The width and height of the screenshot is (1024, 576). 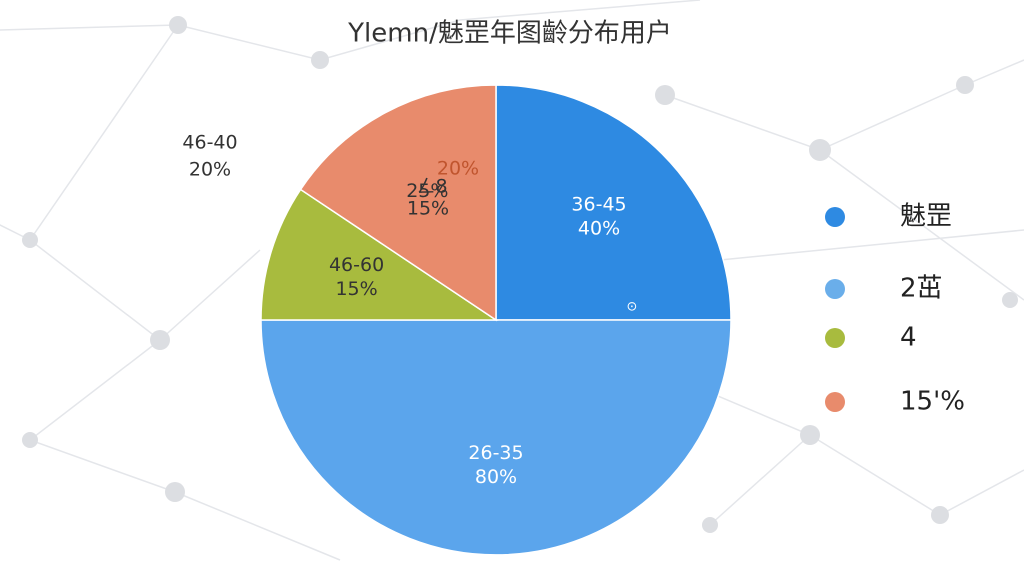 What do you see at coordinates (495, 453) in the screenshot?
I see `slice-category-label: 26-35` at bounding box center [495, 453].